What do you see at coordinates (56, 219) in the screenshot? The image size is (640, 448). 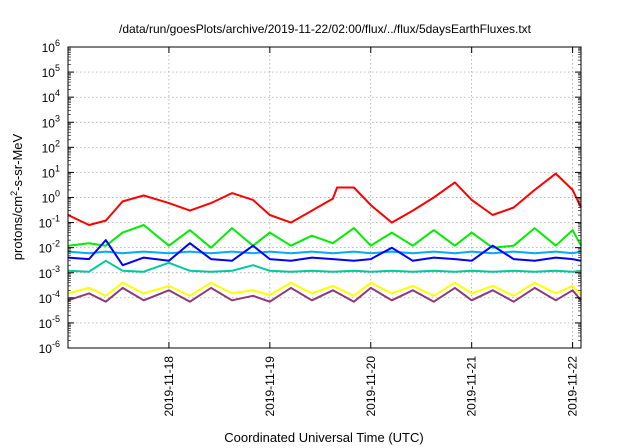 I see `y-tick-label-exp: -1` at bounding box center [56, 219].